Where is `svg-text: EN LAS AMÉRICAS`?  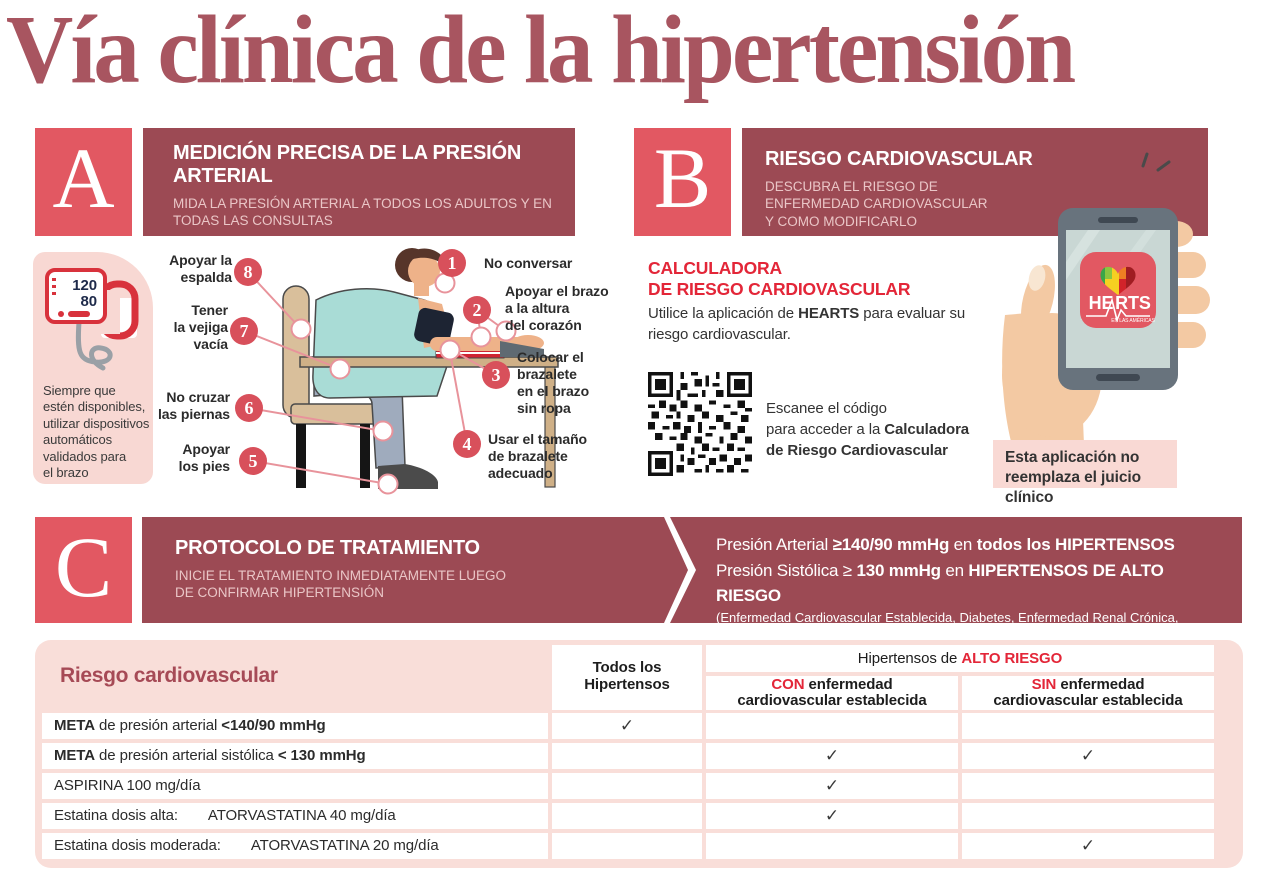
svg-text: EN LAS AMÉRICAS is located at coordinates (1133, 320).